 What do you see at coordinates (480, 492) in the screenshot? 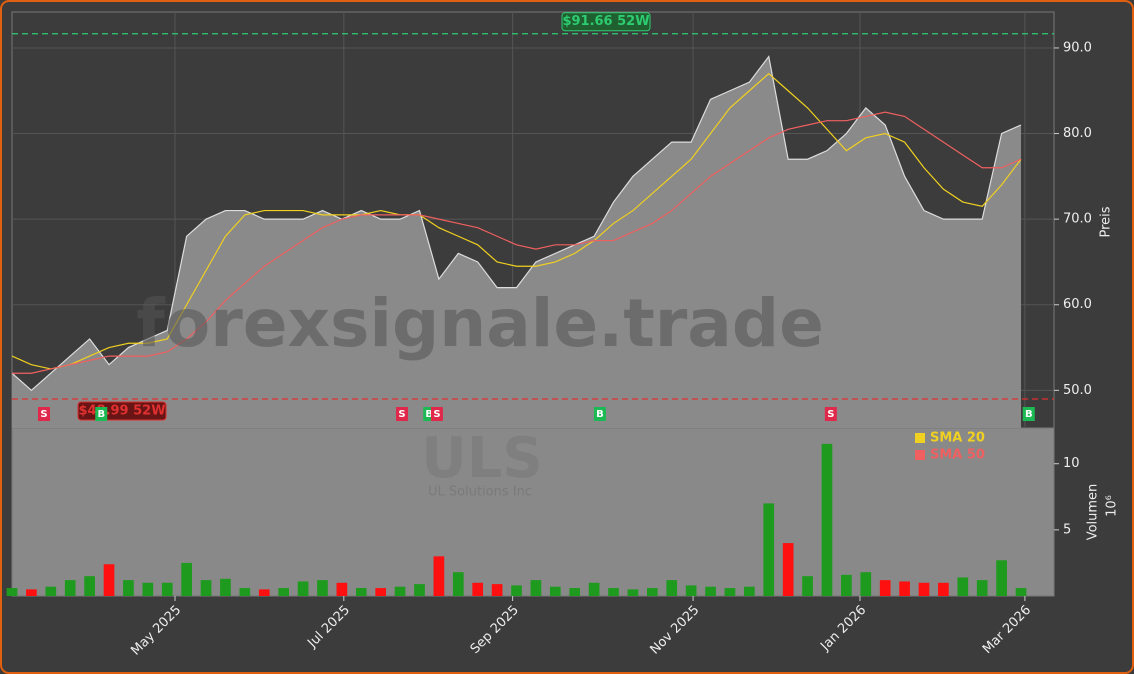
I see `company-watermark: UL Solutions Inc` at bounding box center [480, 492].